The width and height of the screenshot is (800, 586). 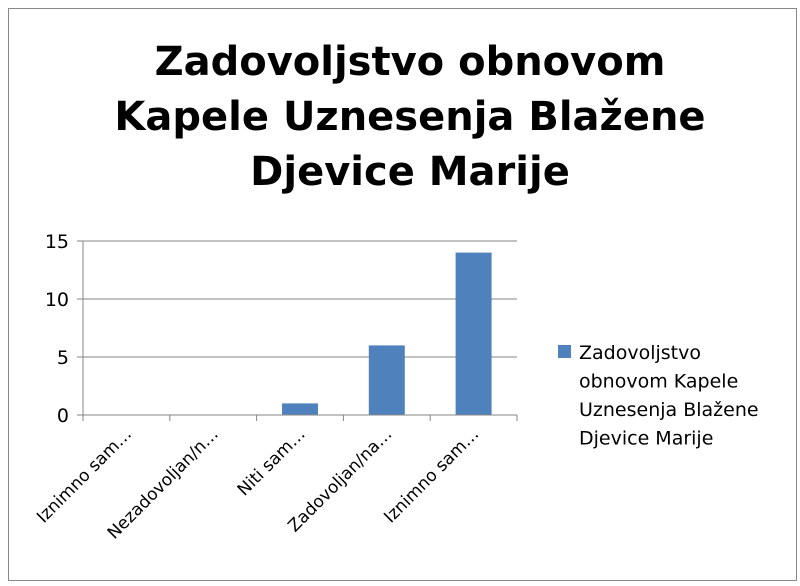 I want to click on legend-swatch, so click(x=564, y=351).